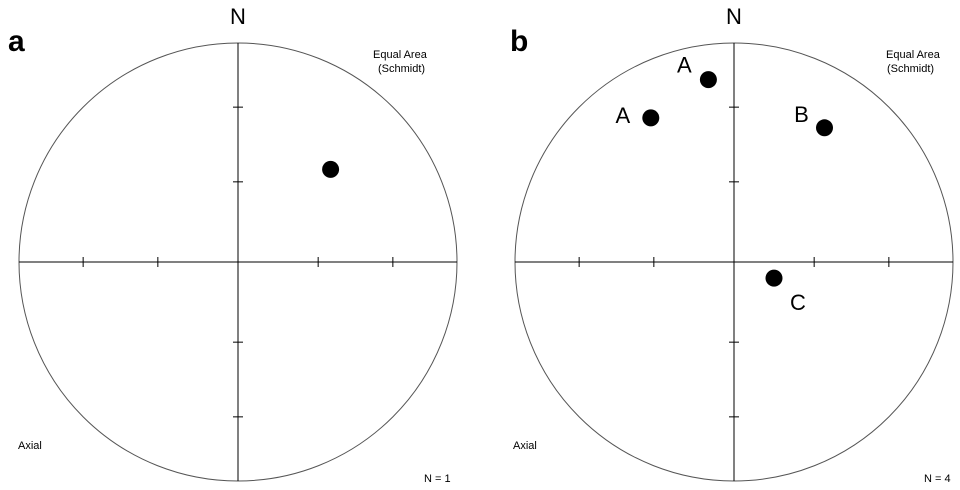 This screenshot has height=490, width=960. Describe the element at coordinates (437, 479) in the screenshot. I see `count-label: N = 1` at that location.